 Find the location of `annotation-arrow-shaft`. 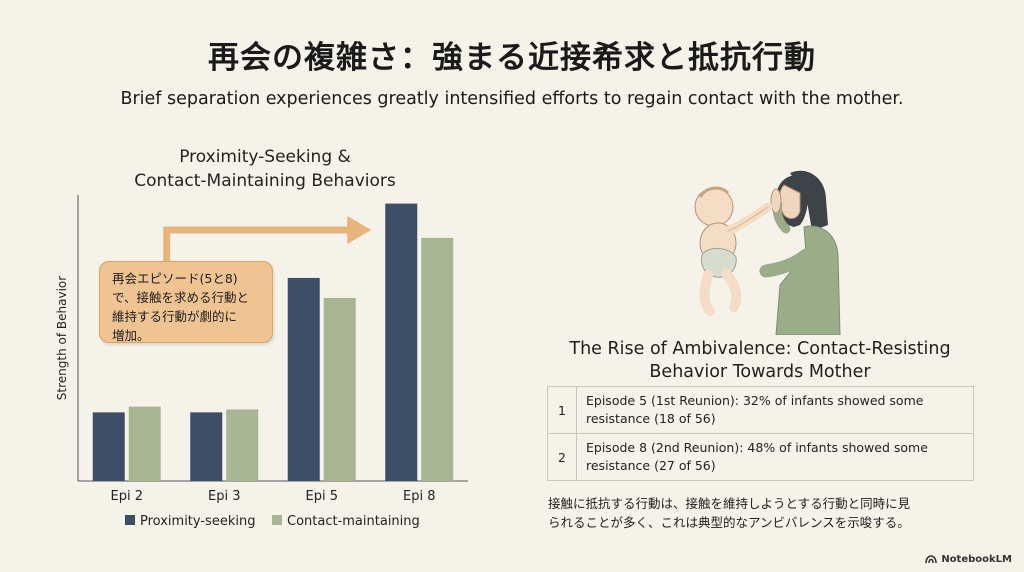

annotation-arrow-shaft is located at coordinates (256, 244).